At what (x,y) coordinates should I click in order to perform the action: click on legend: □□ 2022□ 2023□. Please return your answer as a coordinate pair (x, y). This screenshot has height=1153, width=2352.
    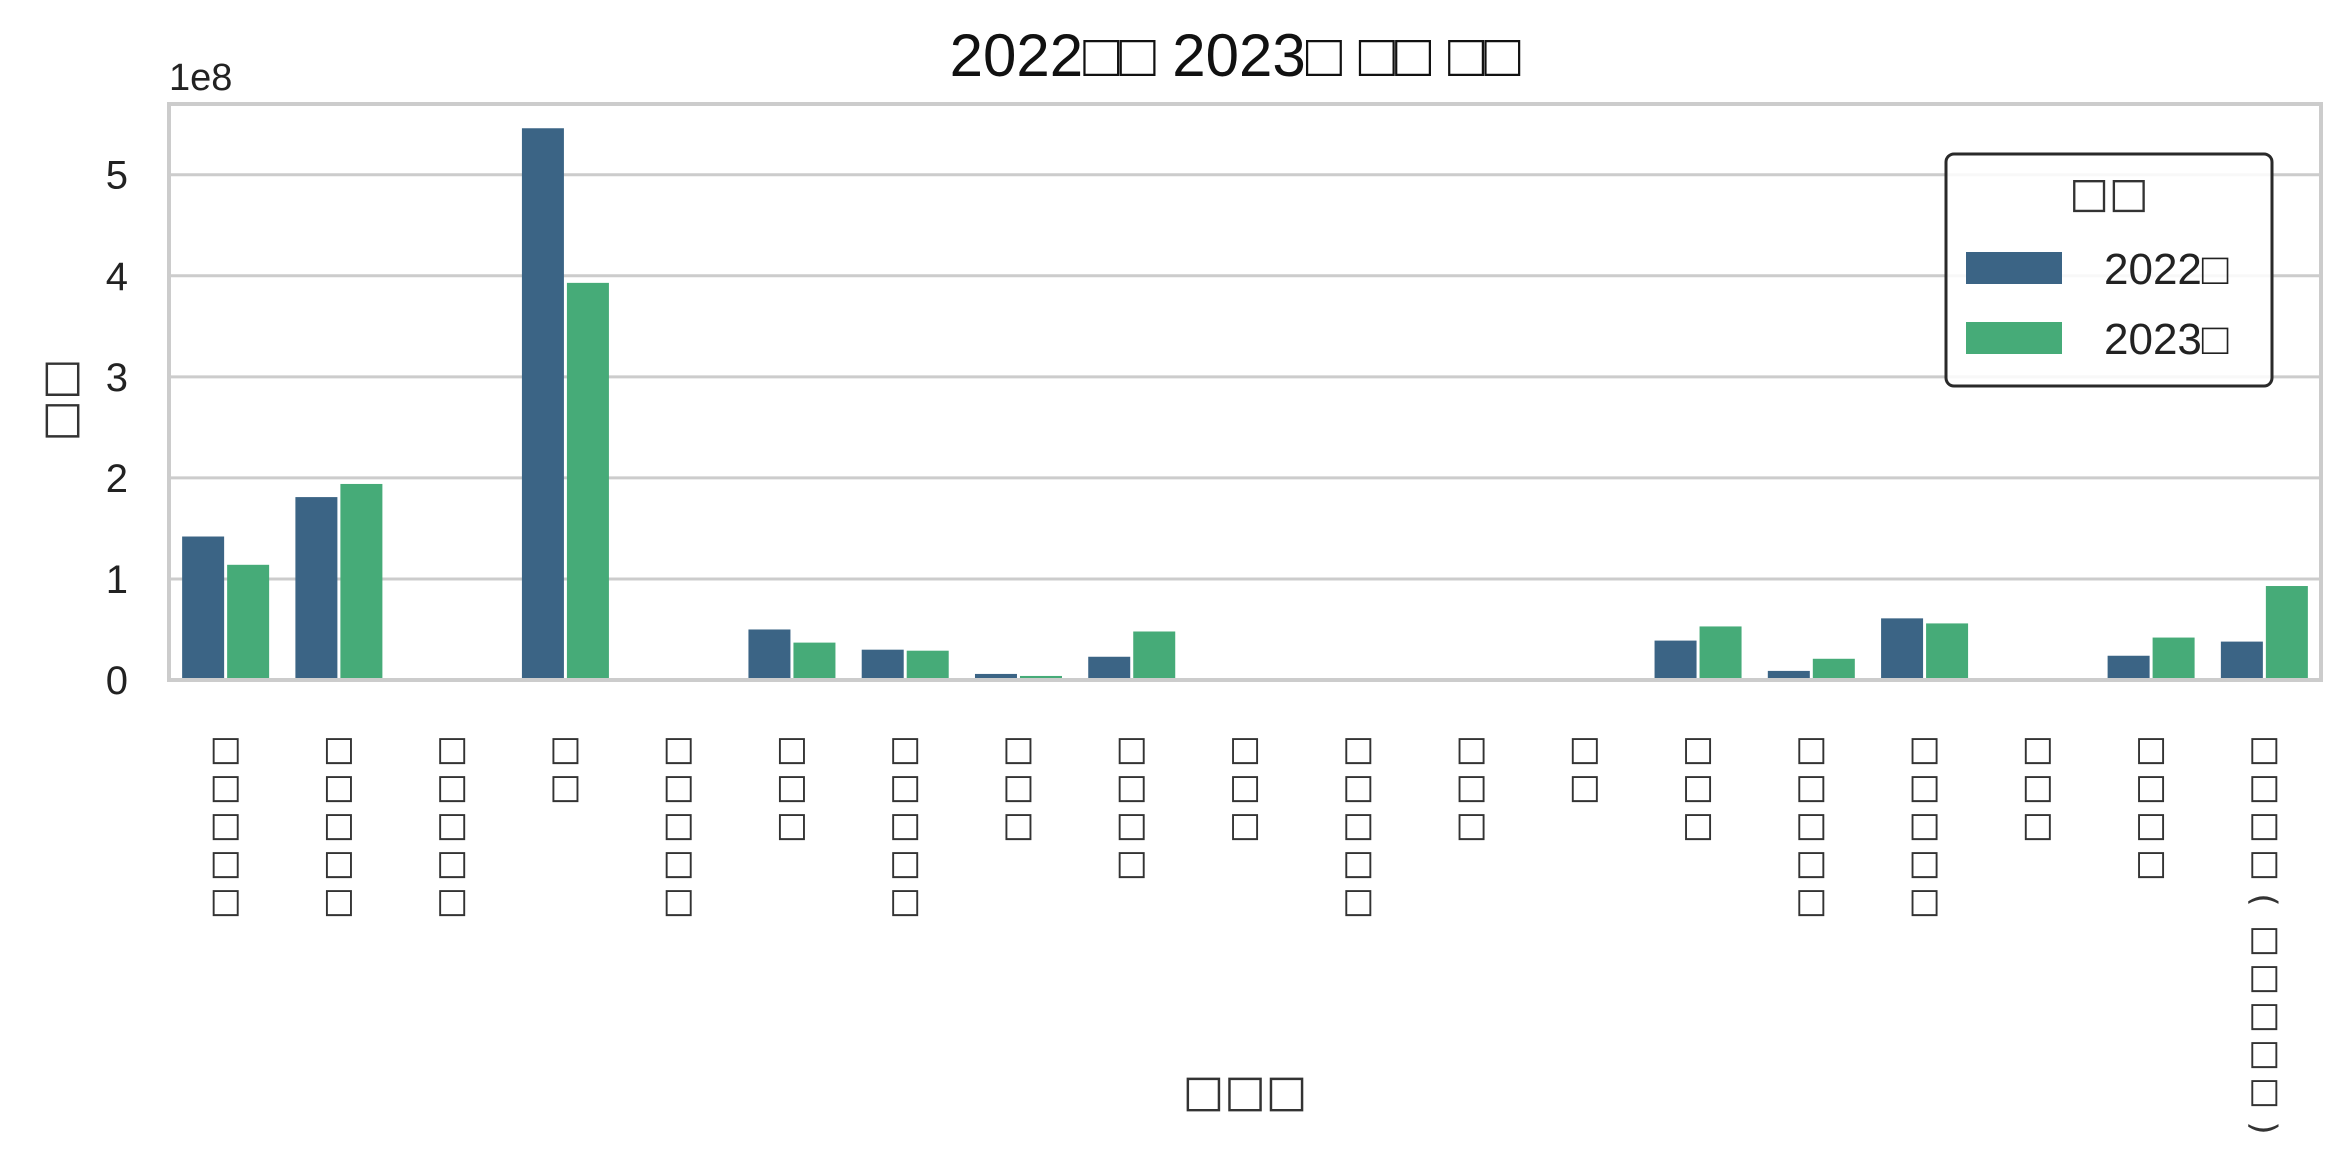
    Looking at the image, I should click on (2109, 270).